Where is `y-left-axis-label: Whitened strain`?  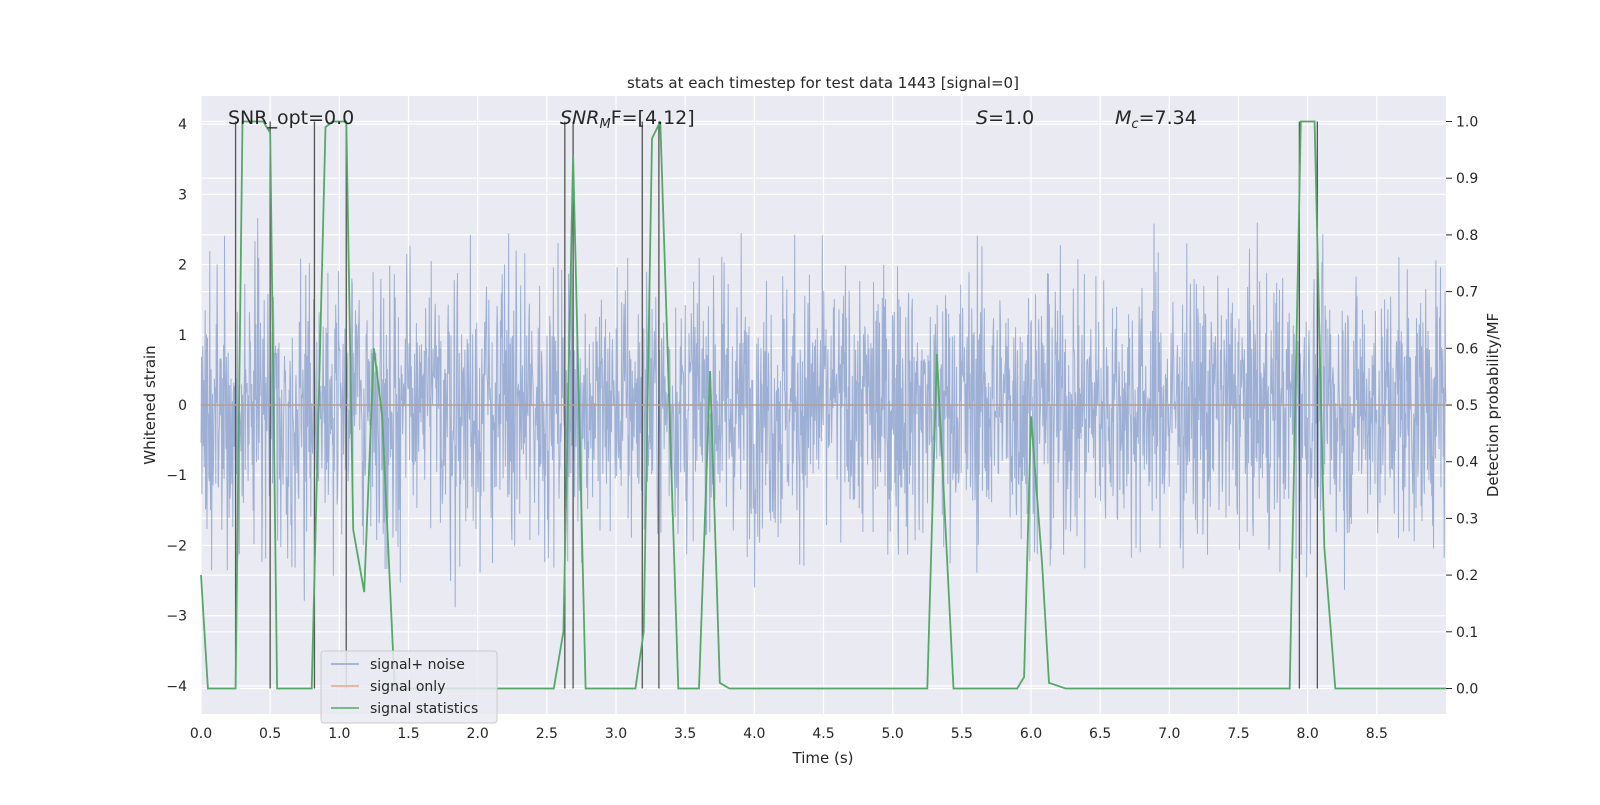 y-left-axis-label: Whitened strain is located at coordinates (150, 404).